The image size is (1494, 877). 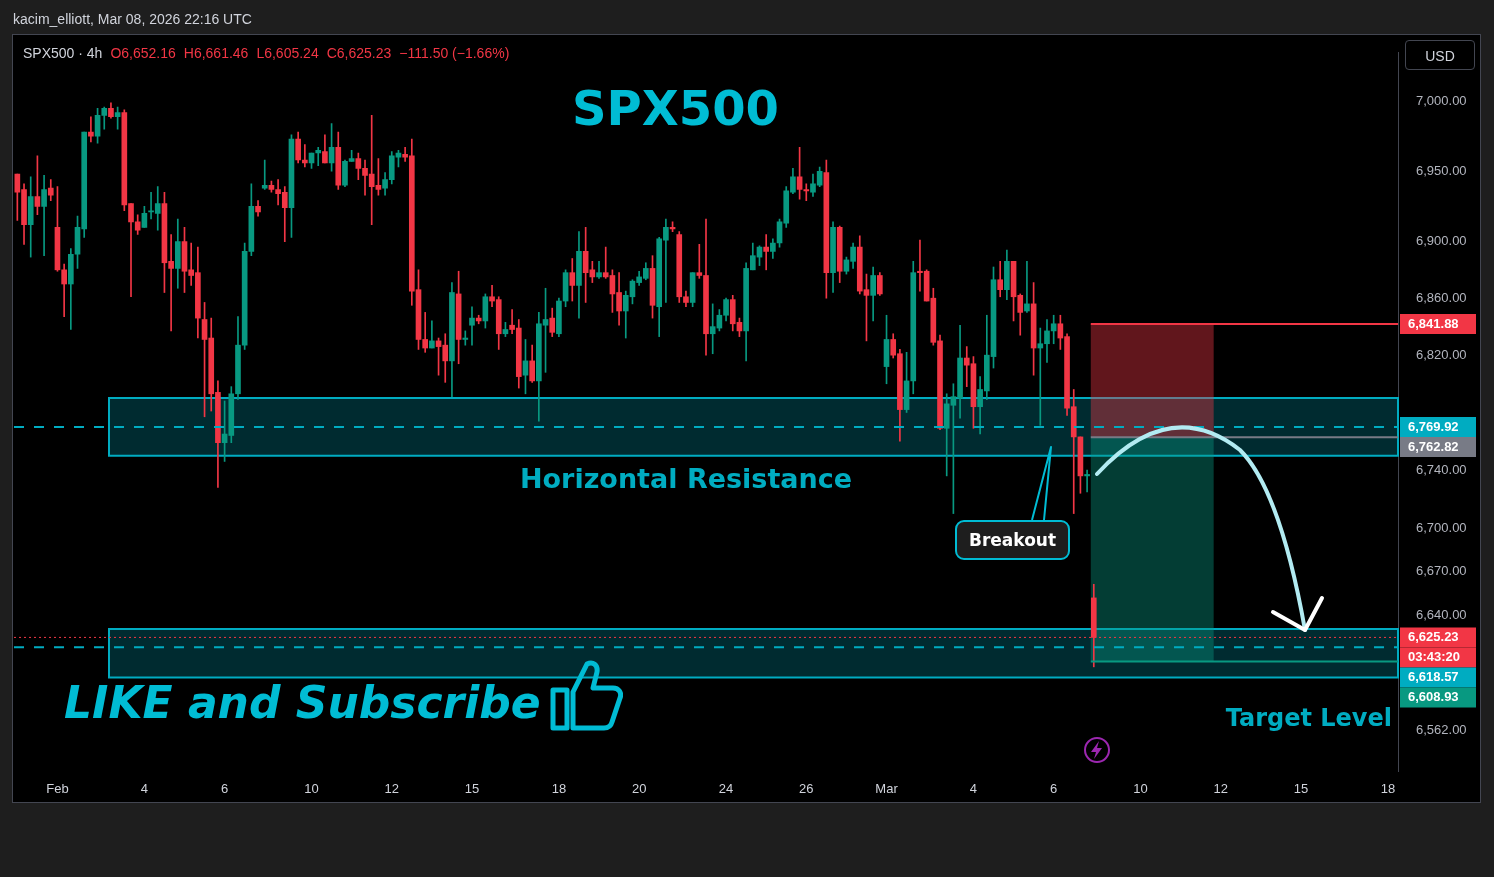 I want to click on y-tick-label: 6,820.00, so click(x=1441, y=354).